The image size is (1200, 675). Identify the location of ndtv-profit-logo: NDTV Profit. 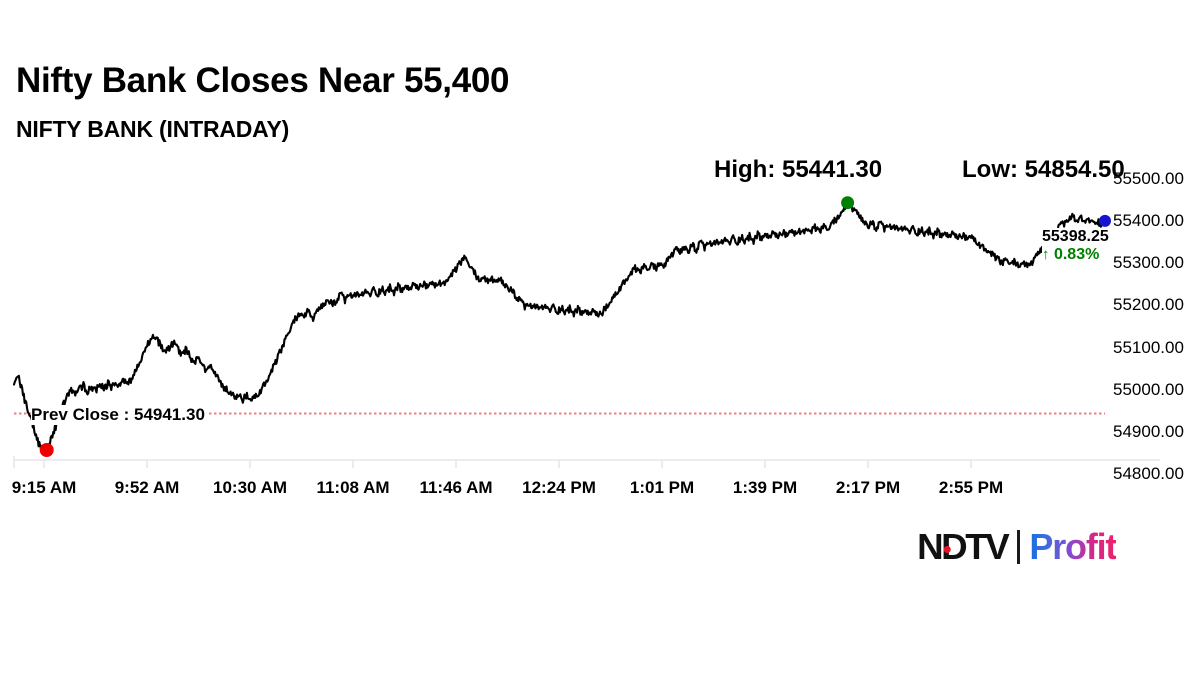
(1017, 547).